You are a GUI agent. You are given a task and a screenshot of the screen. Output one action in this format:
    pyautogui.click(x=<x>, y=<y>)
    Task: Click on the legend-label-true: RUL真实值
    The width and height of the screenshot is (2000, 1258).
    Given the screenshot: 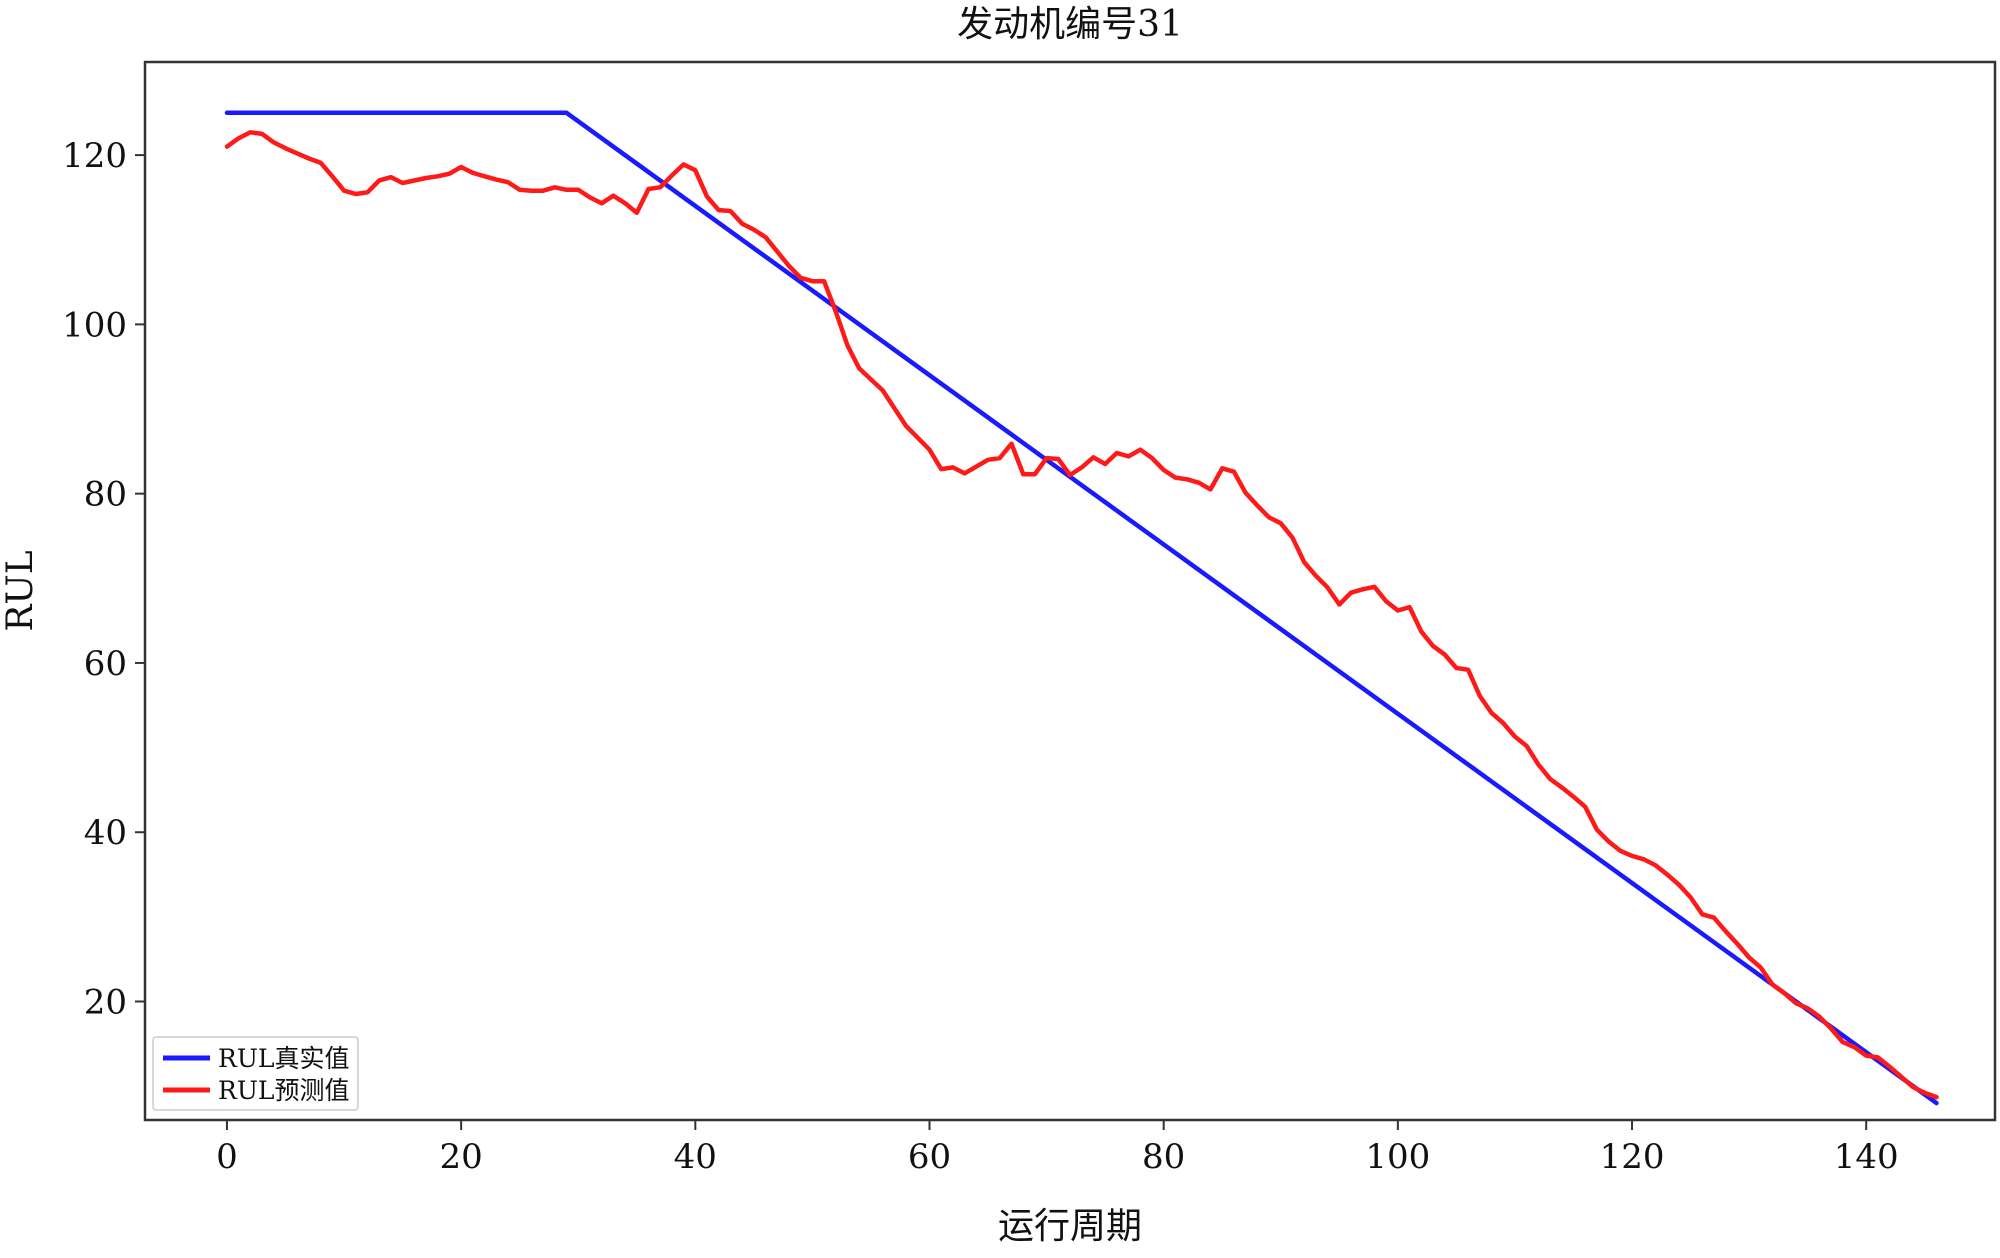 What is the action you would take?
    pyautogui.click(x=284, y=1058)
    